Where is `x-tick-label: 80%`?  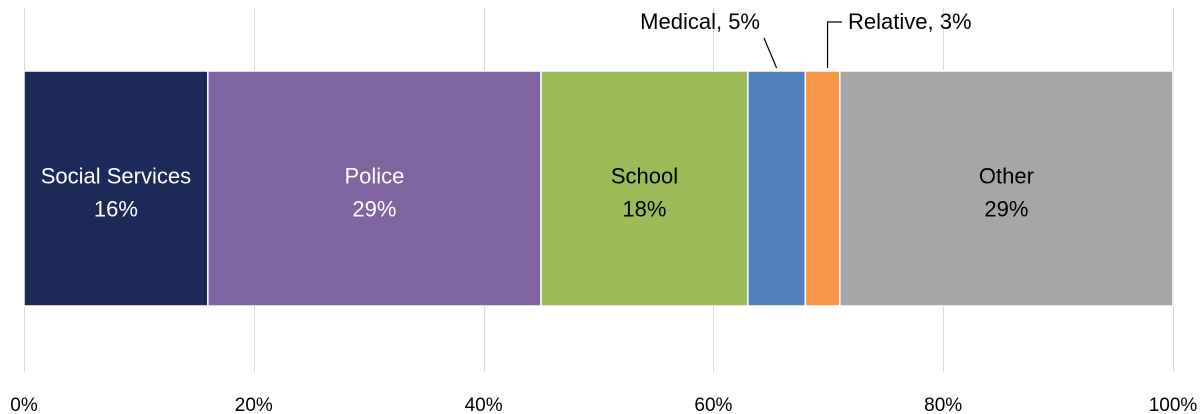
x-tick-label: 80% is located at coordinates (943, 404).